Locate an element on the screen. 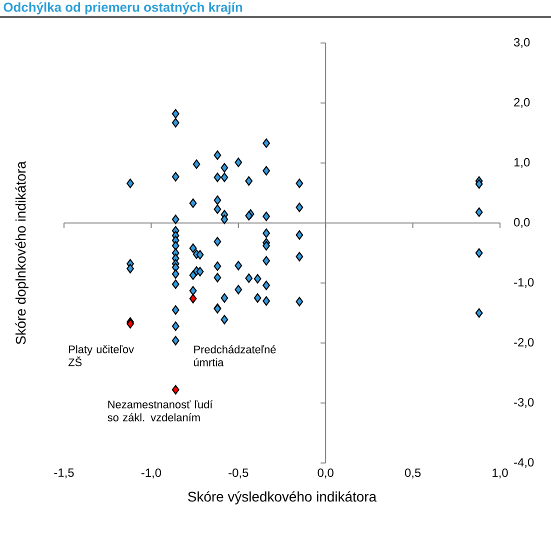  annotation: Nezamestnanosť ľudí so zákl. vzdelaním is located at coordinates (160, 411).